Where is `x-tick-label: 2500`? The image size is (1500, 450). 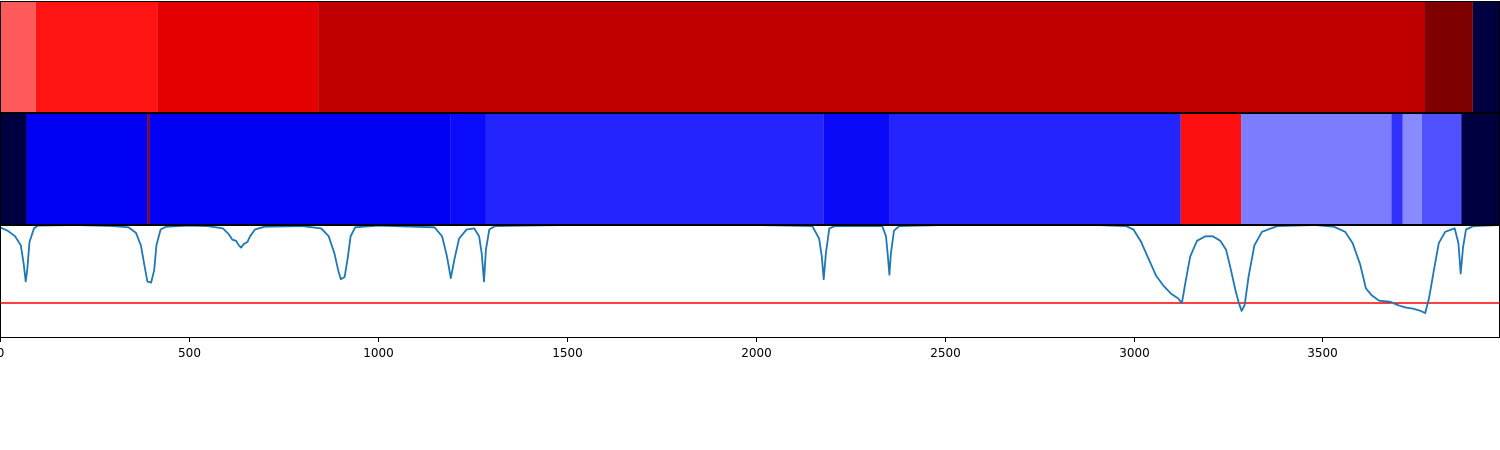 x-tick-label: 2500 is located at coordinates (945, 353).